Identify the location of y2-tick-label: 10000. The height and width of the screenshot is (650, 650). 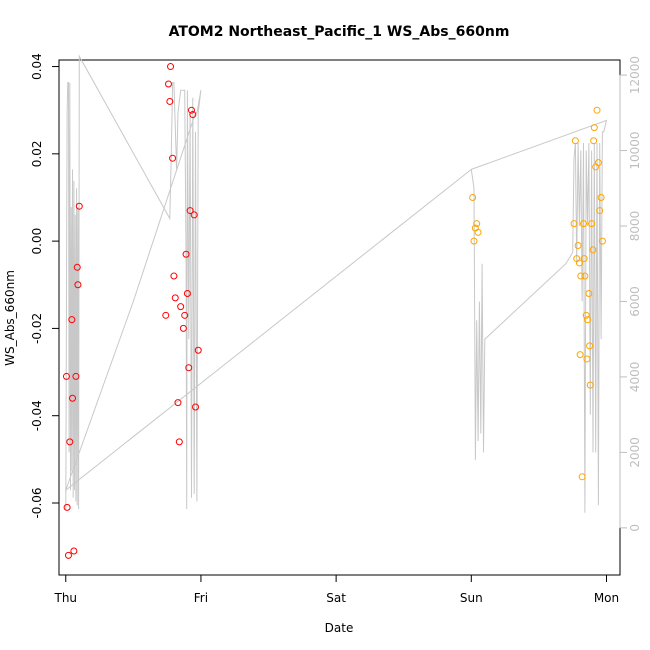
(635, 150).